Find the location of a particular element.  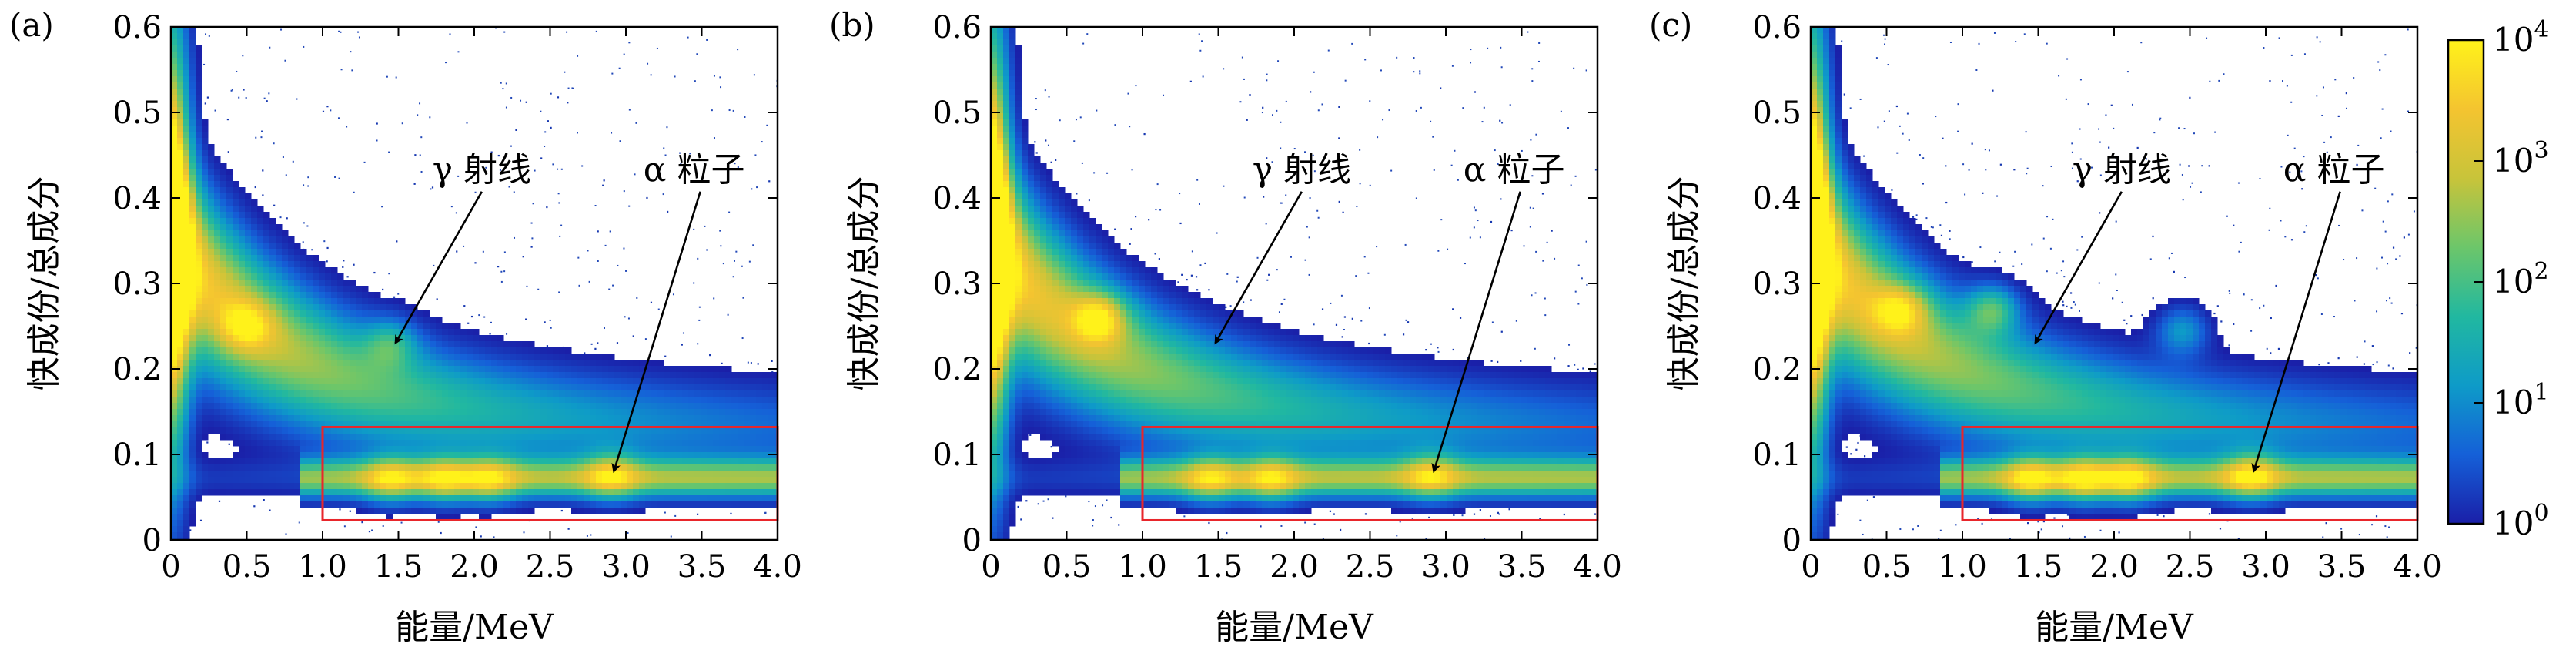

colorbar-tick-exponent: 1 is located at coordinates (2541, 392).